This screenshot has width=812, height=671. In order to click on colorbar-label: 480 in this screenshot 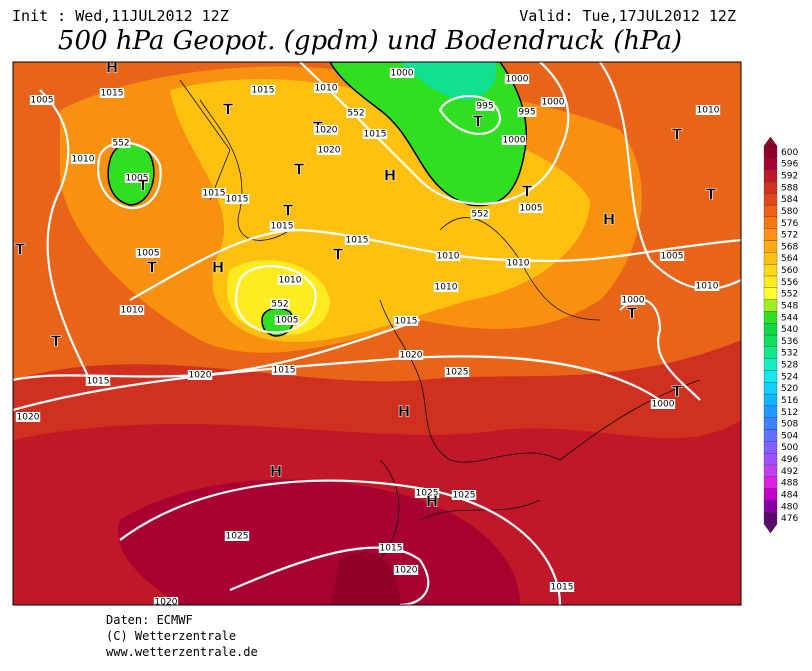, I will do `click(789, 507)`.